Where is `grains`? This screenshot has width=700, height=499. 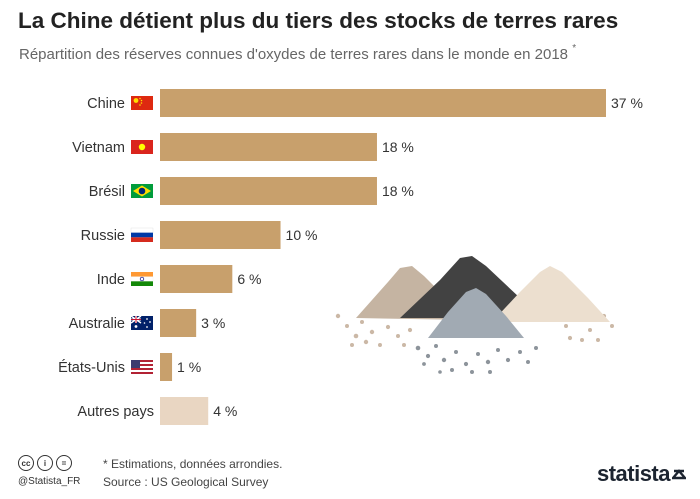
grains is located at coordinates (474, 330).